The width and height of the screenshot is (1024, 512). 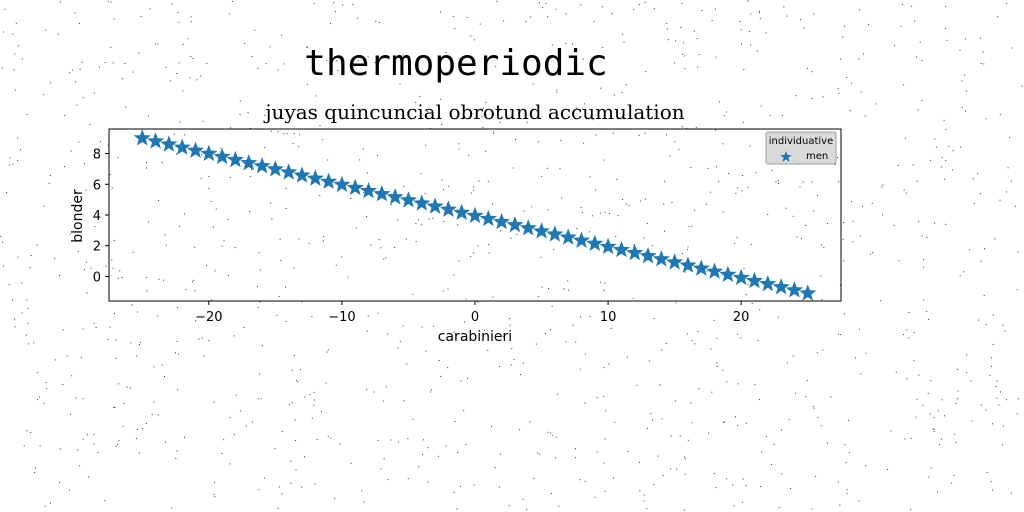 What do you see at coordinates (741, 317) in the screenshot?
I see `x-tick-label: 20` at bounding box center [741, 317].